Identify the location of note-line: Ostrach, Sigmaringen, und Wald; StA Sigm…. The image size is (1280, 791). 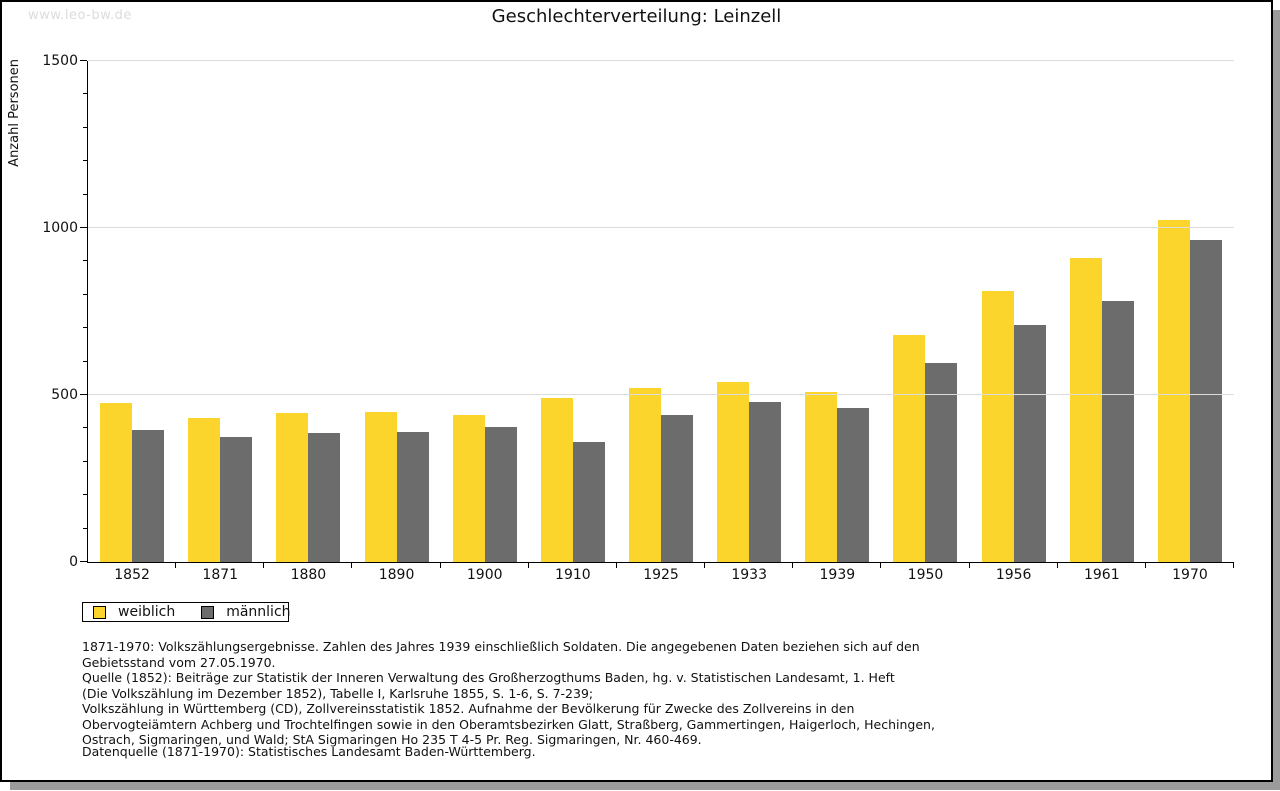
(392, 739).